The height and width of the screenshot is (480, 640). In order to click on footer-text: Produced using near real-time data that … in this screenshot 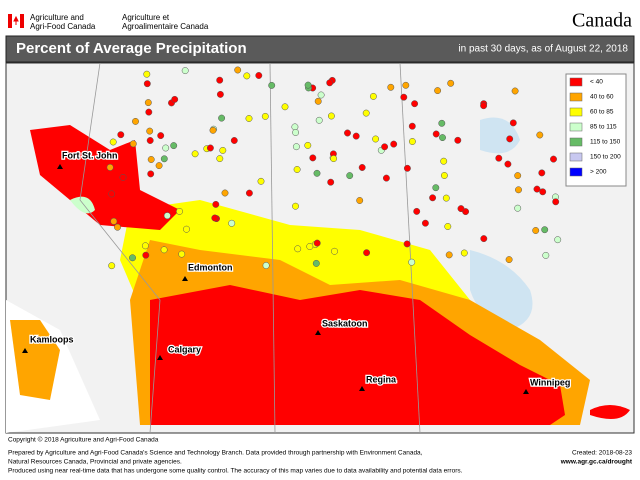, I will do `click(235, 471)`.